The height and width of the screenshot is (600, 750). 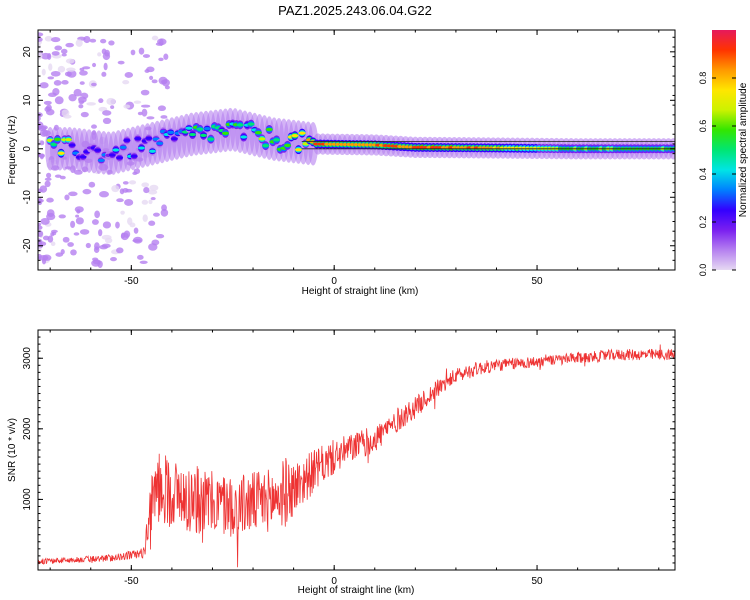 What do you see at coordinates (12, 150) in the screenshot?
I see `spectrogram-y-label: Frequency (Hz)` at bounding box center [12, 150].